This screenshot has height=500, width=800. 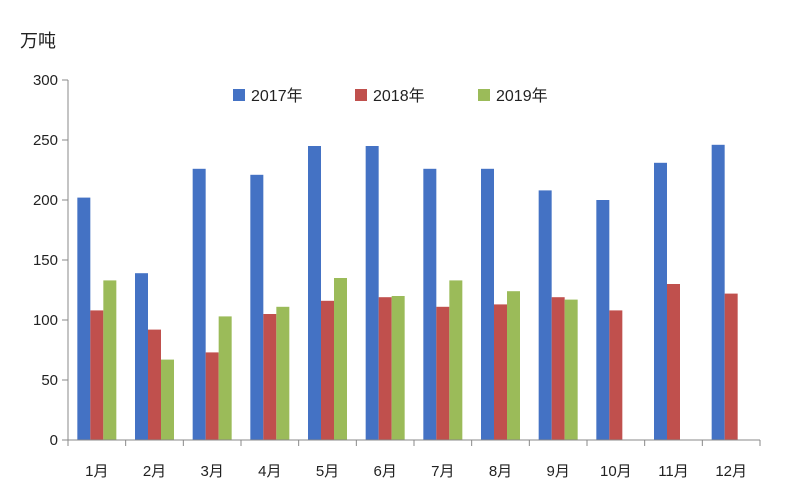 I want to click on bar-2017年-5月, so click(x=314, y=293).